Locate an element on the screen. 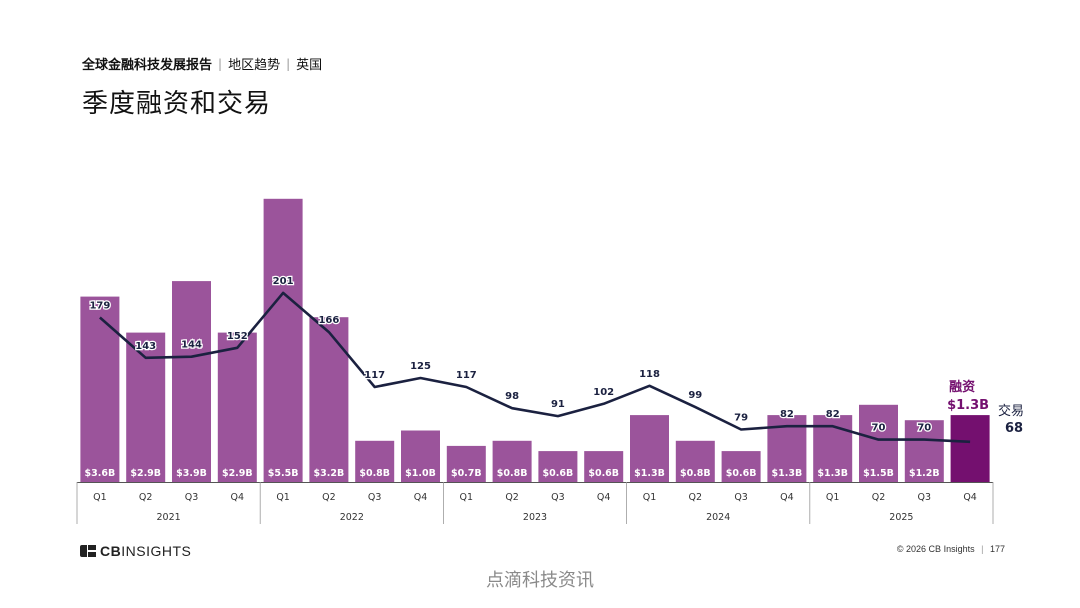 The height and width of the screenshot is (608, 1080). bar-label-18: $1.2B is located at coordinates (924, 473).